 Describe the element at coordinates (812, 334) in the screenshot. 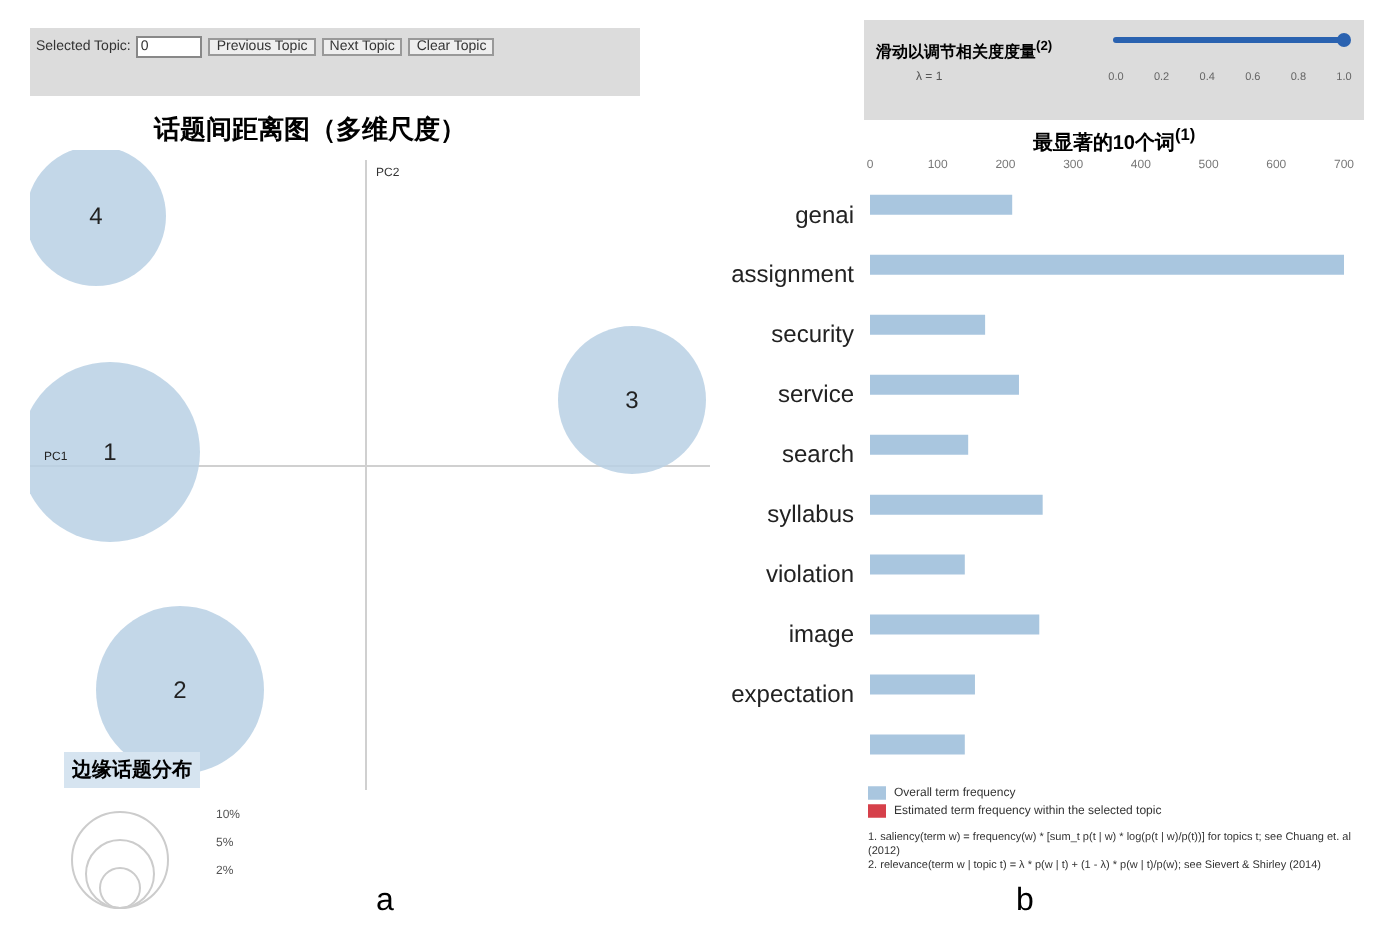

I see `y-tick-label: security` at that location.